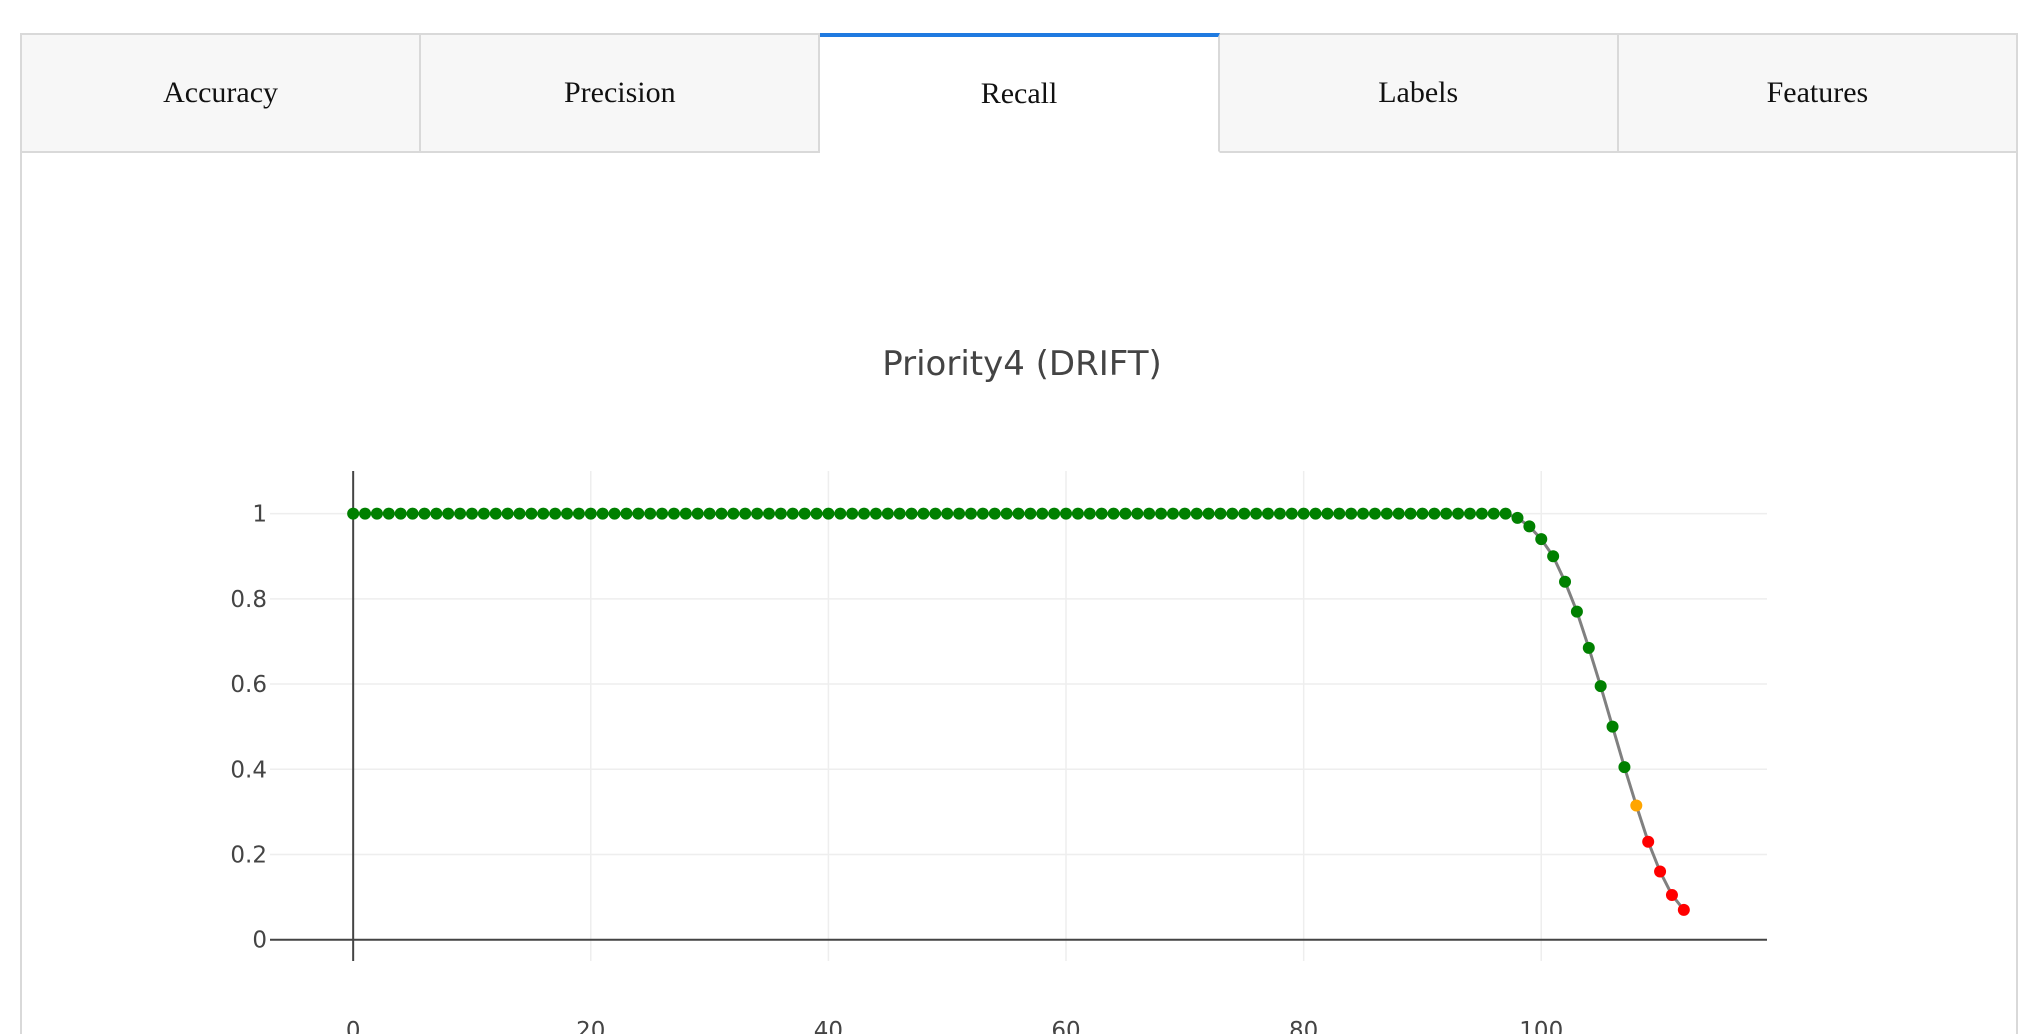 The image size is (2030, 1034). I want to click on tab-labels: Labels, so click(1419, 93).